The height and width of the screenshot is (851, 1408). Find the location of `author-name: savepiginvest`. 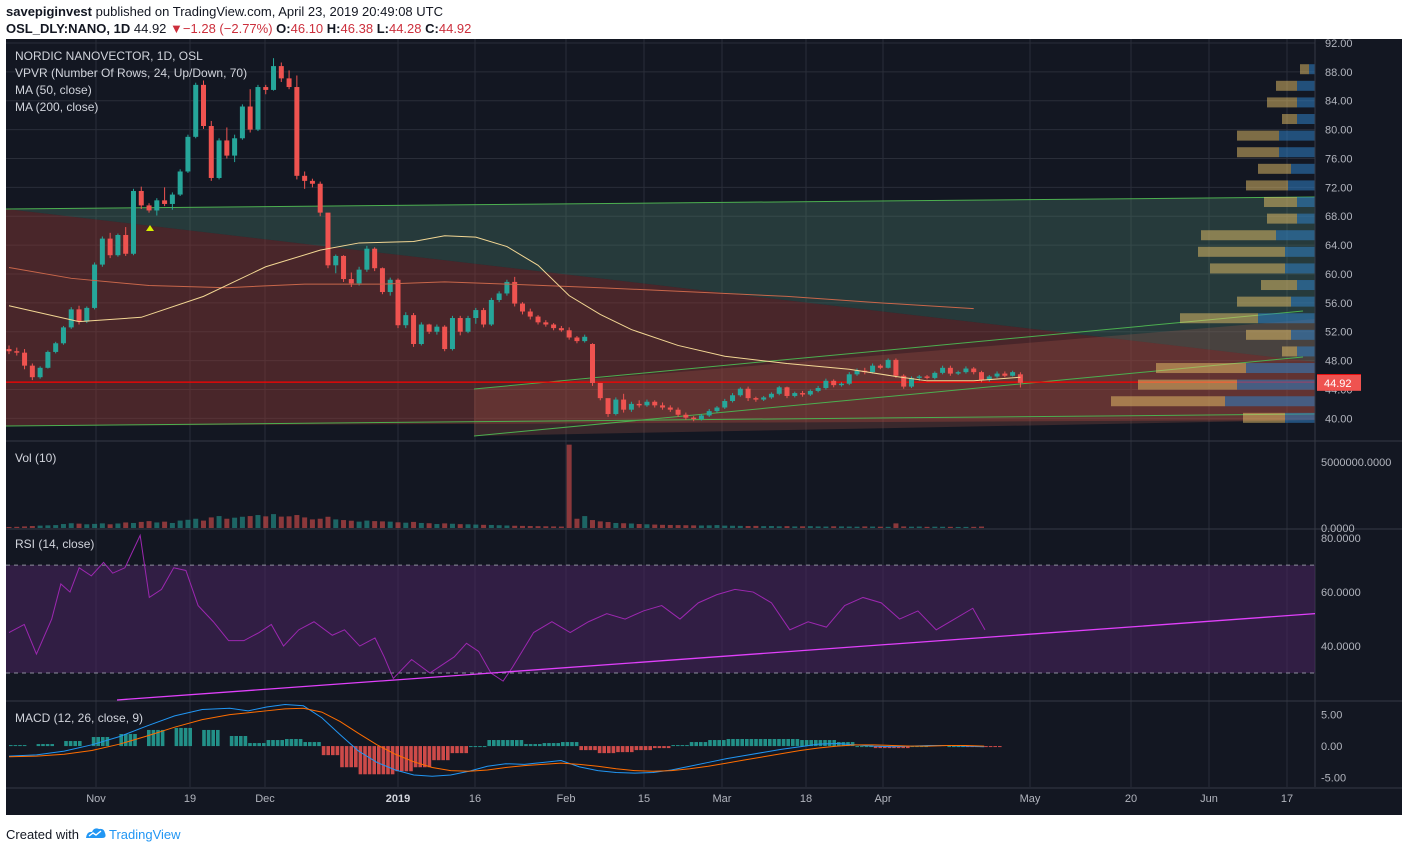

author-name: savepiginvest is located at coordinates (49, 11).